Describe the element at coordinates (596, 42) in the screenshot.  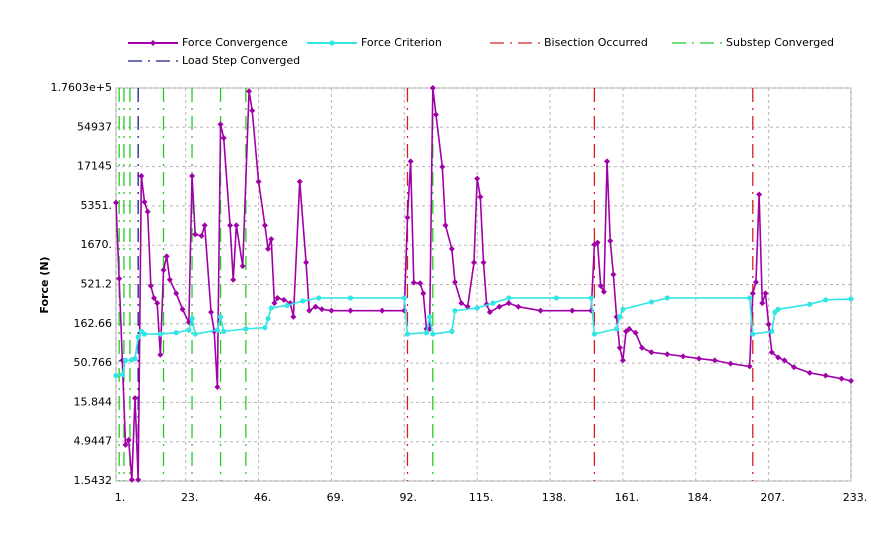
I see `legend-label: Bisection Occurred` at that location.